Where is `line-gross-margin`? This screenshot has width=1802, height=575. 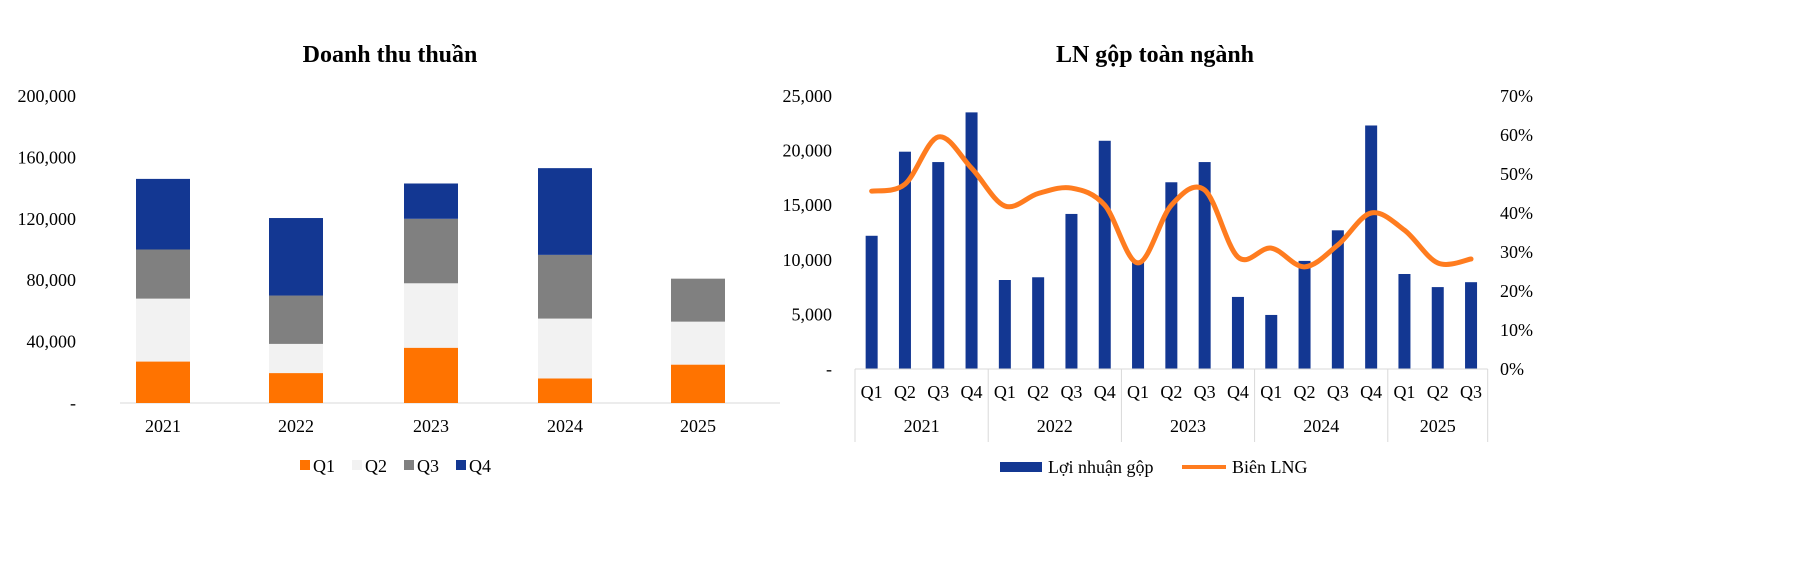
line-gross-margin is located at coordinates (1171, 202).